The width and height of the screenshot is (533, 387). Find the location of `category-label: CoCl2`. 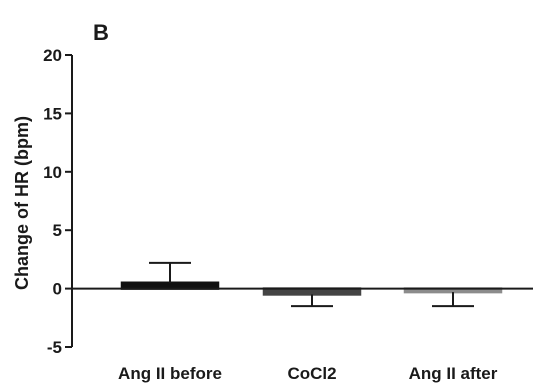

category-label: CoCl2 is located at coordinates (311, 373).